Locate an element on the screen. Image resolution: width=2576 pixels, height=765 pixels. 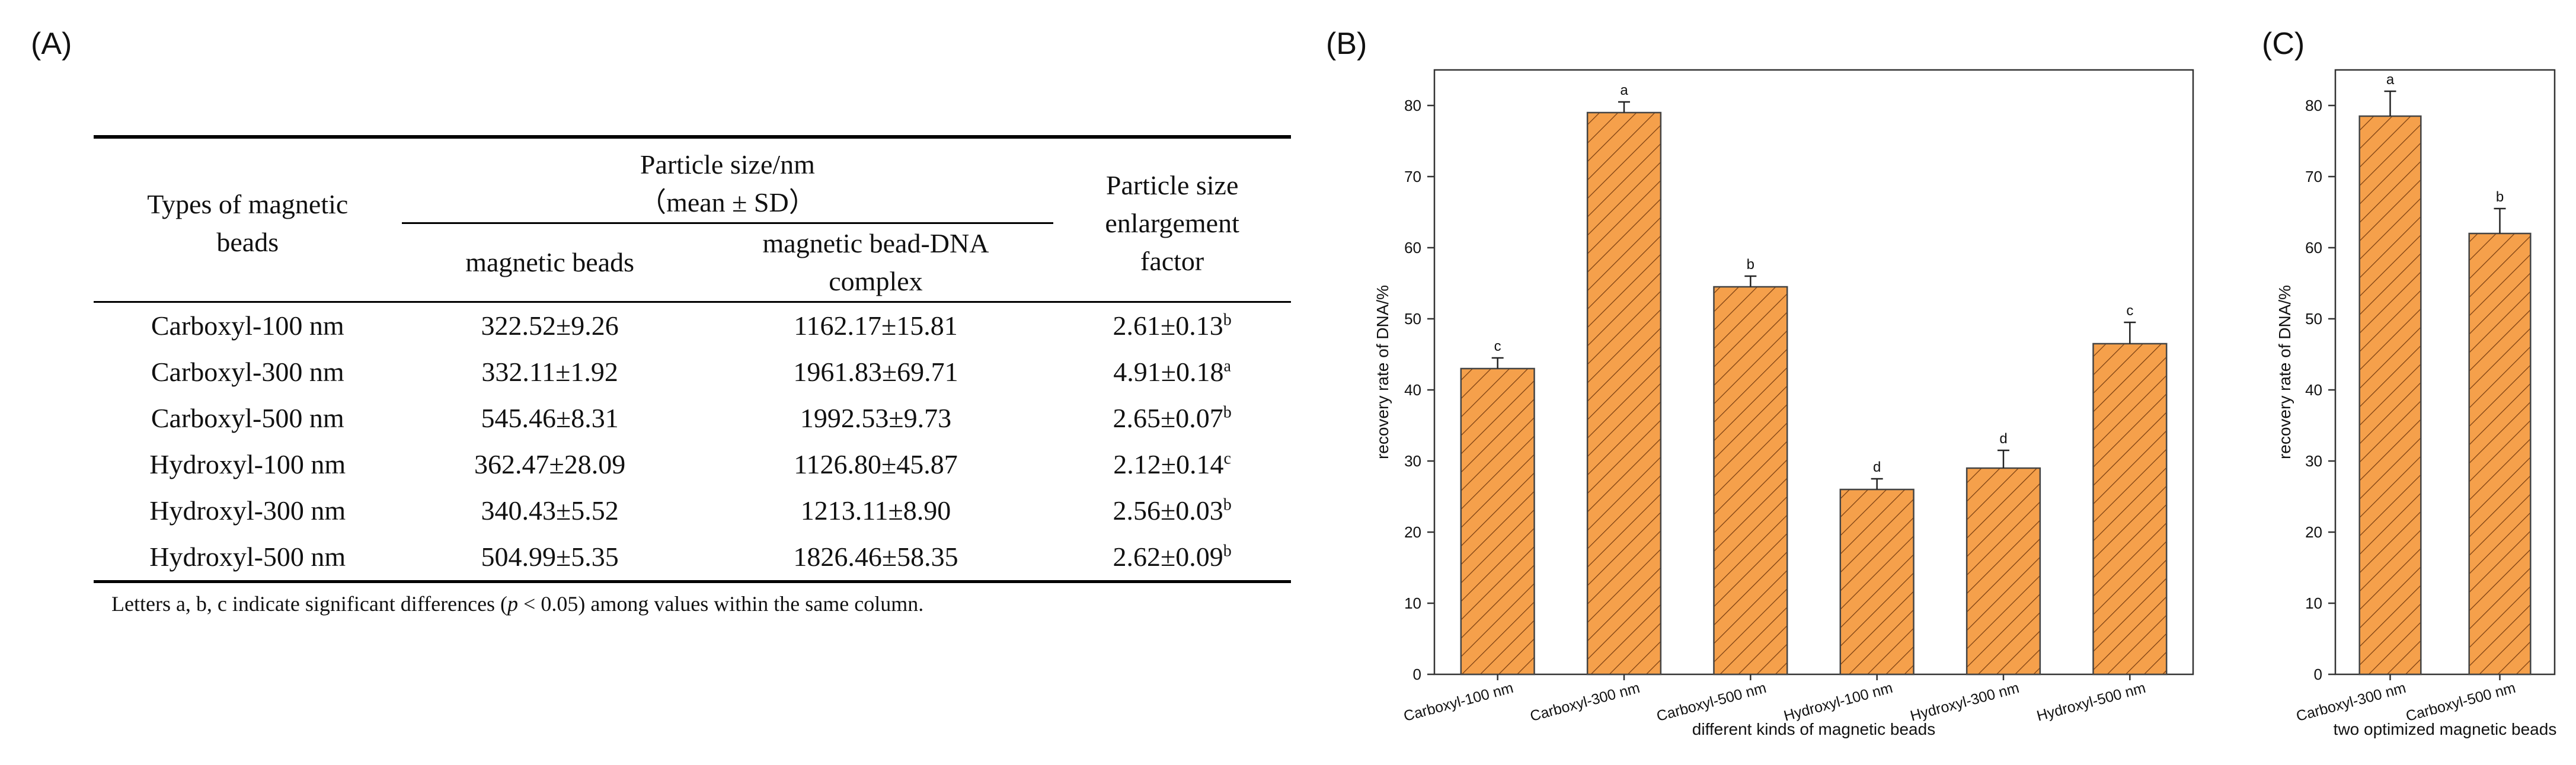
factor-significance: a is located at coordinates (1227, 366).